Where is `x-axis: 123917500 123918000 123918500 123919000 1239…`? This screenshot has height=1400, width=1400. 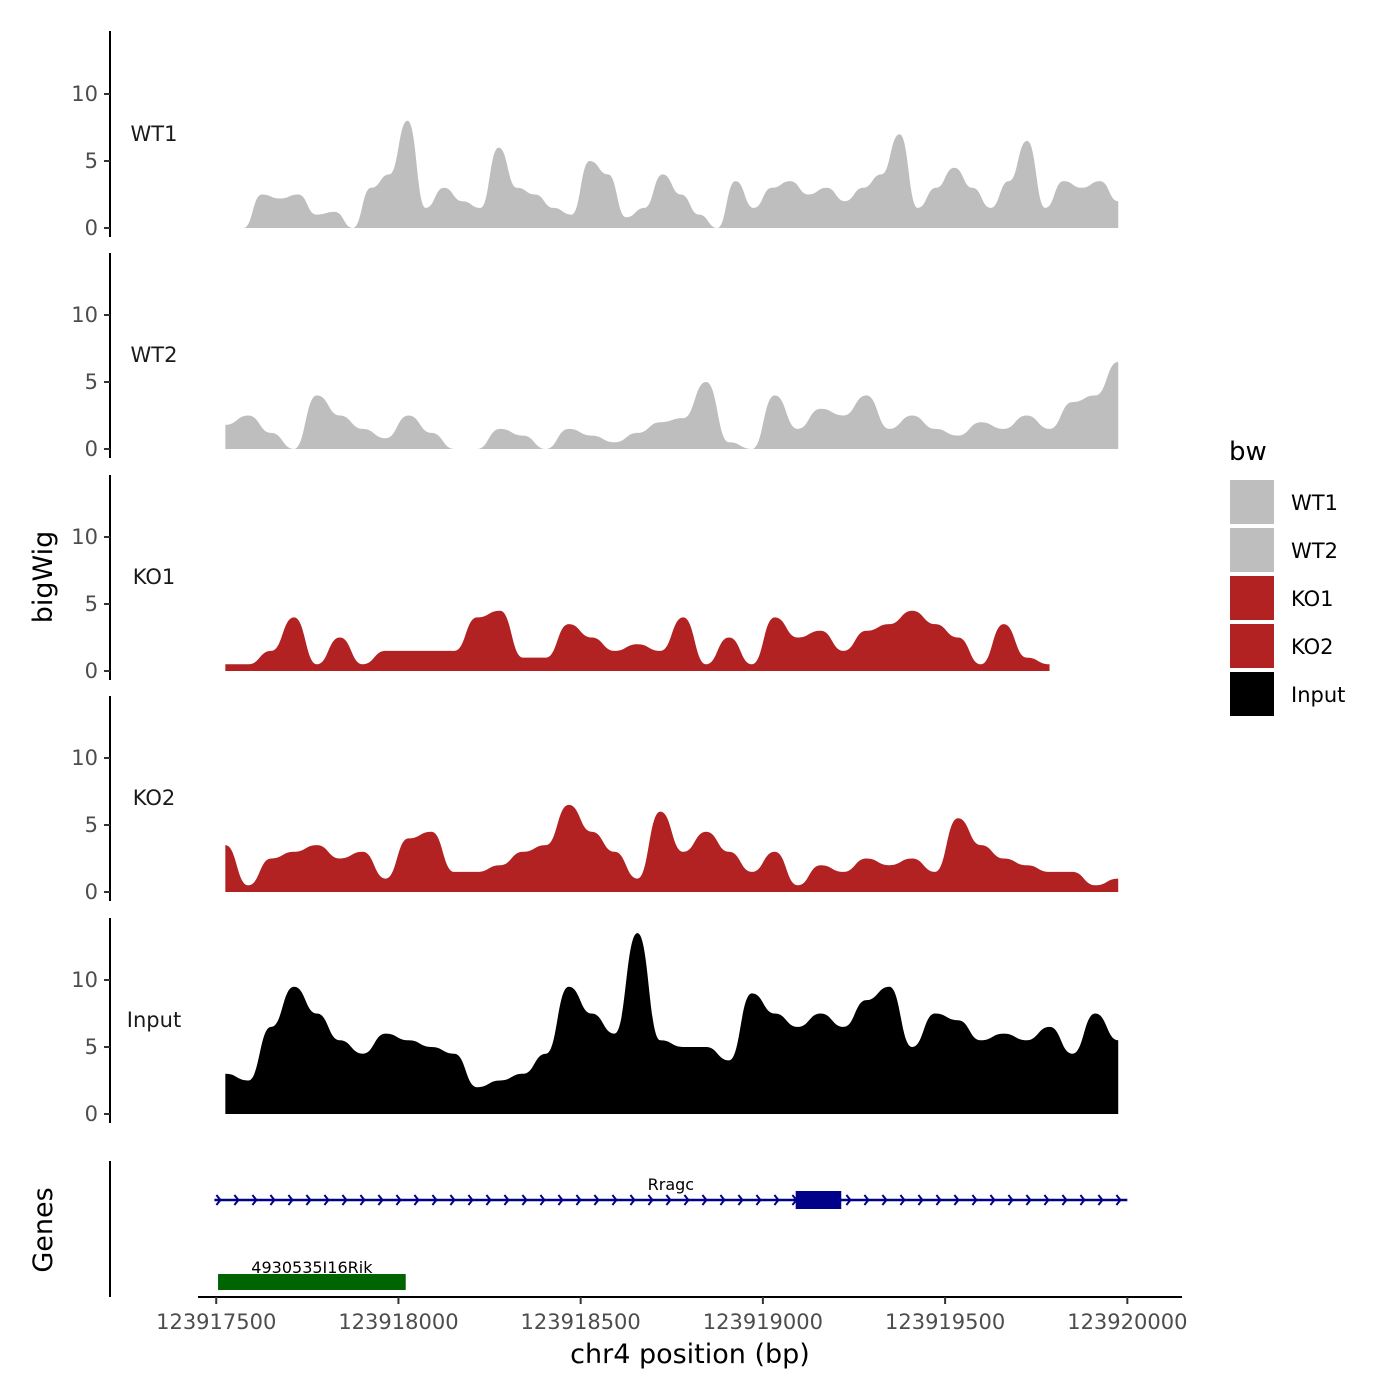 x-axis: 123917500 123918000 123918500 123919000 1239… is located at coordinates (671, 1315).